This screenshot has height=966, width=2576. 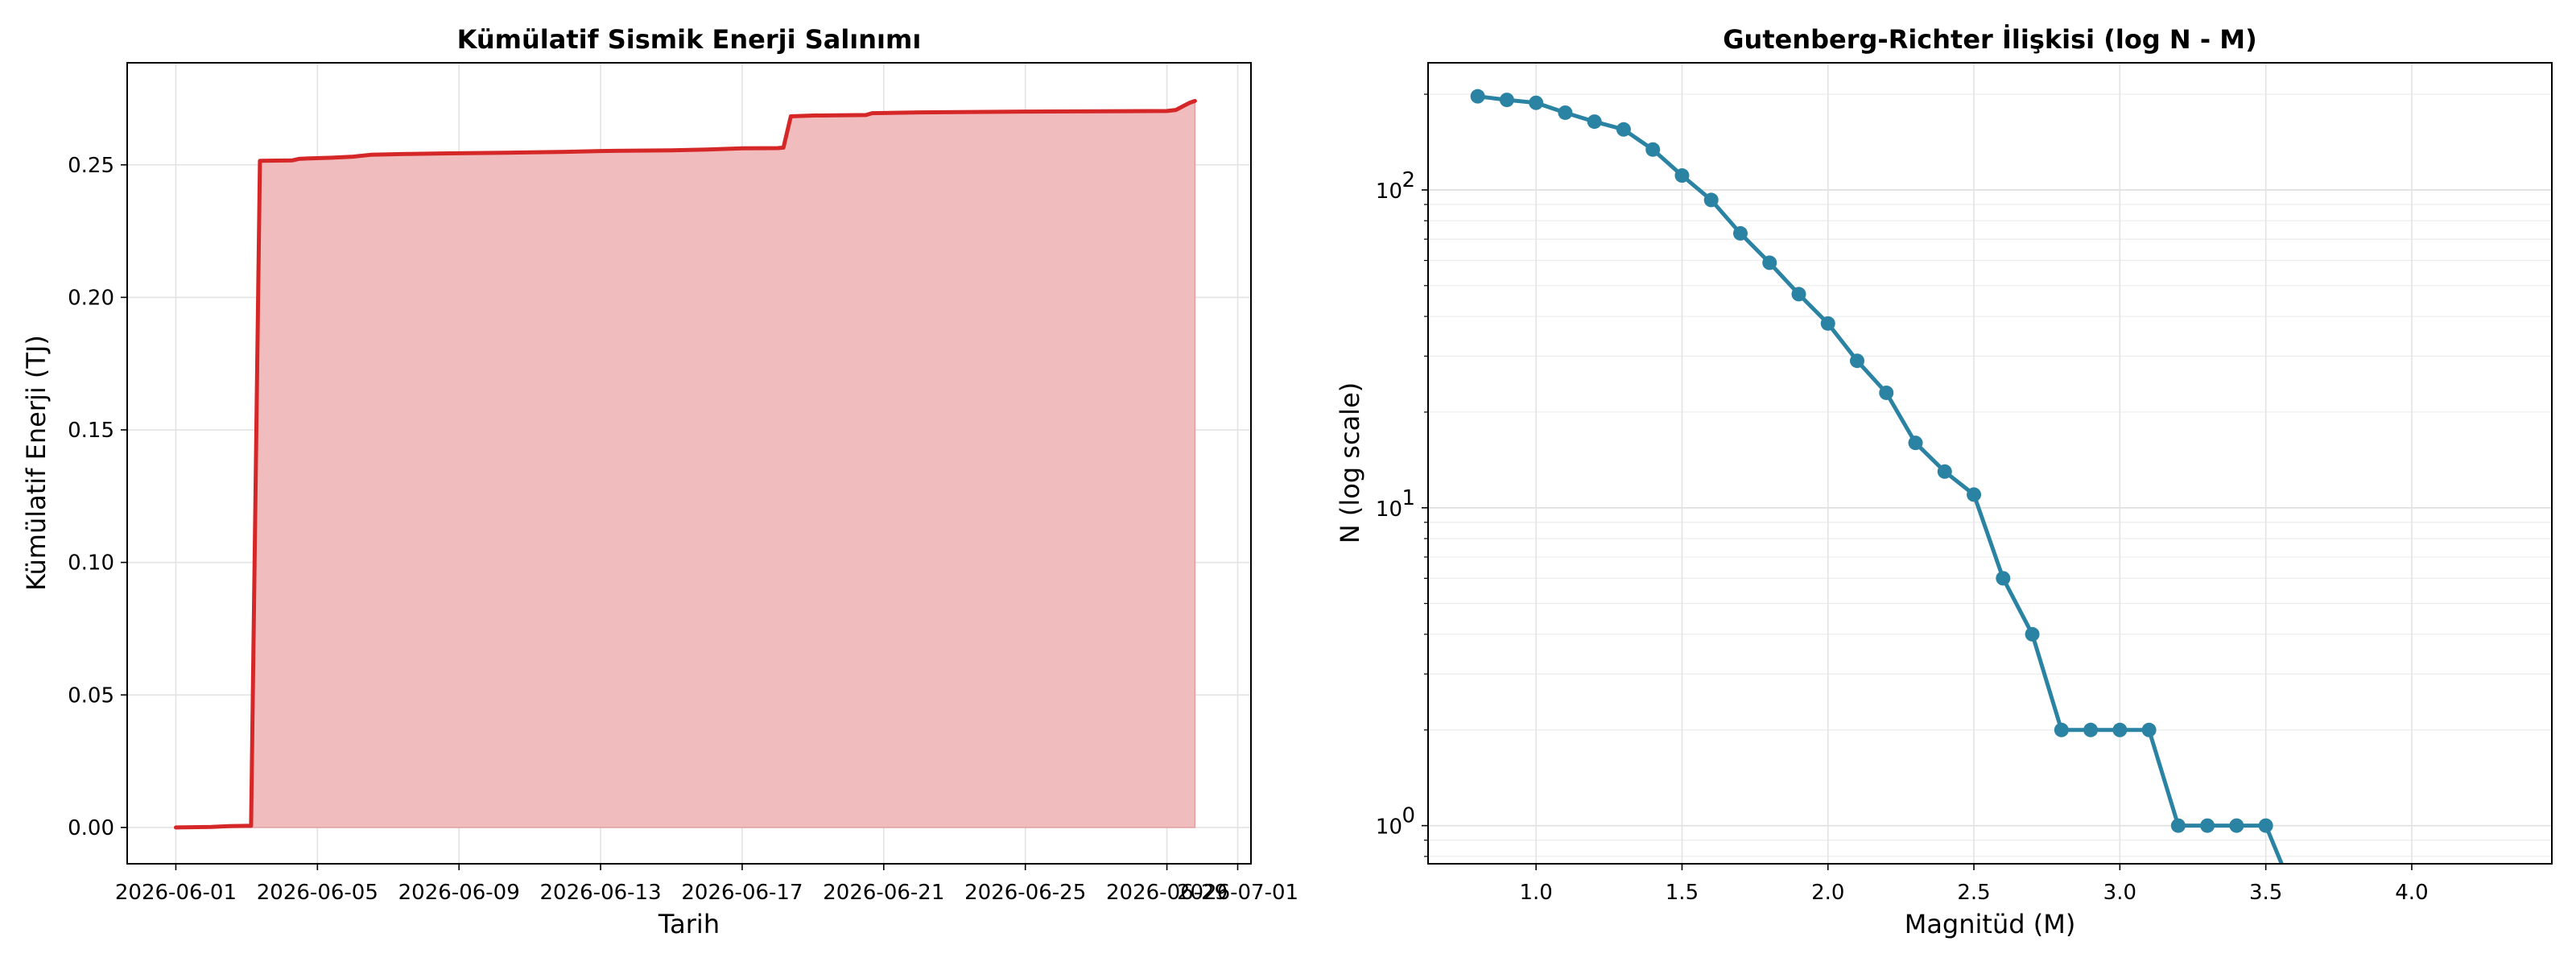 I want to click on energy-y-tick-label: 0.25, so click(x=91, y=166).